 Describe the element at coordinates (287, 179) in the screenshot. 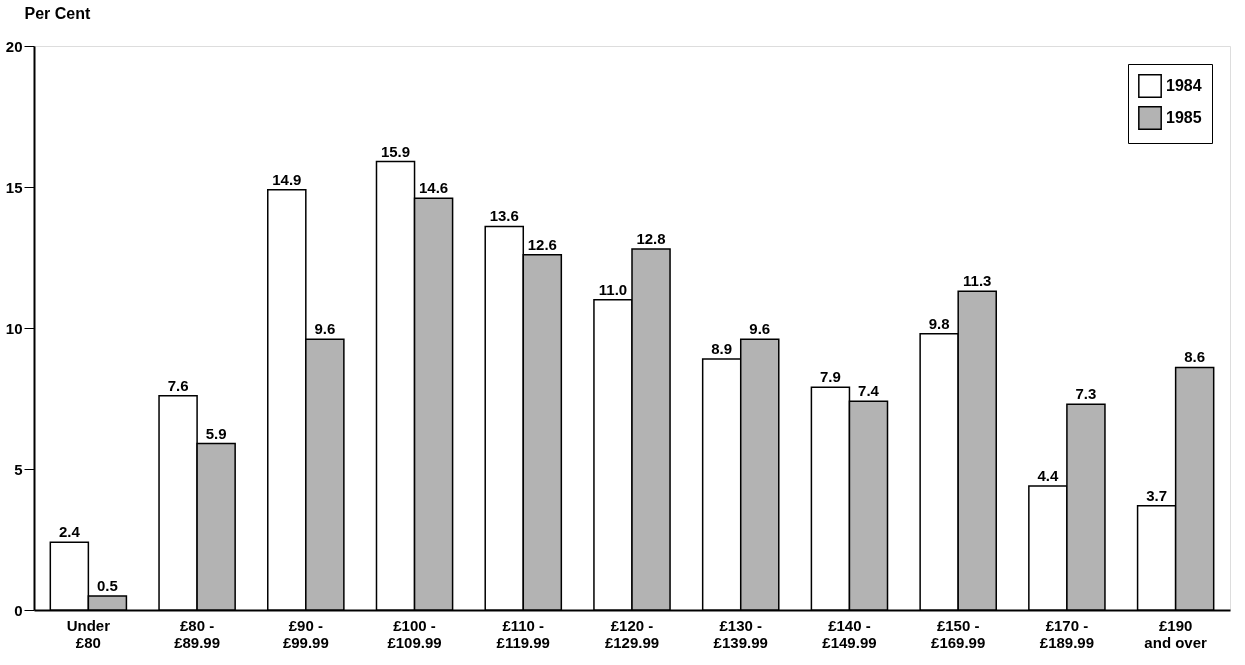

I see `data-label: 14.9` at that location.